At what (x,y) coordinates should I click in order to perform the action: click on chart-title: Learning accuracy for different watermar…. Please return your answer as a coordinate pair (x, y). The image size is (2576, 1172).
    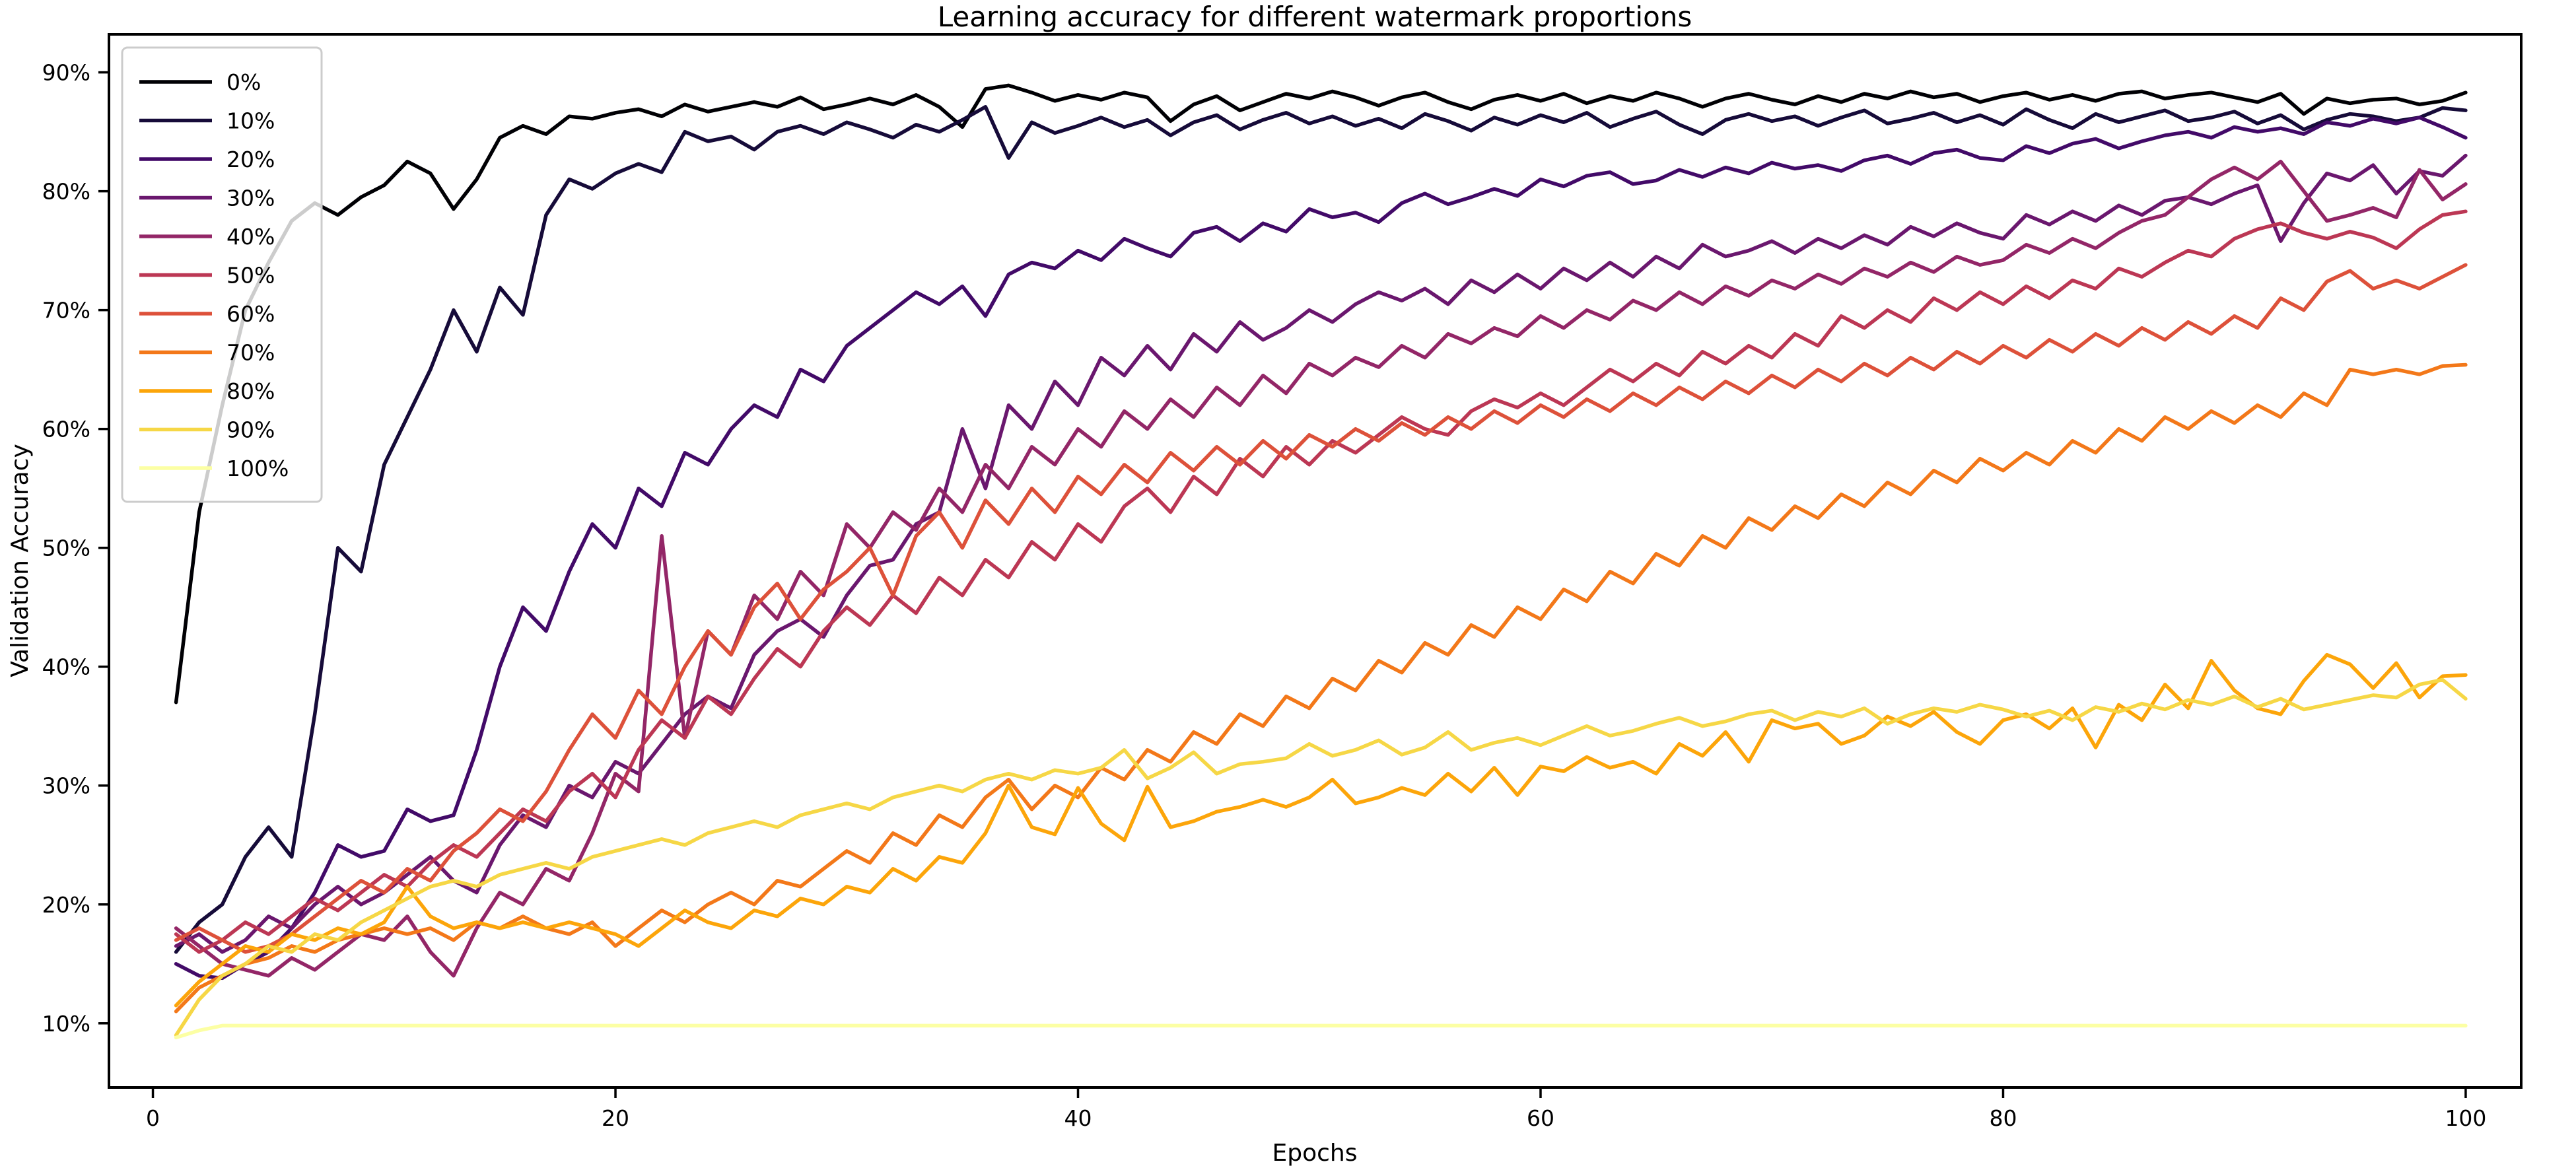
    Looking at the image, I should click on (1315, 17).